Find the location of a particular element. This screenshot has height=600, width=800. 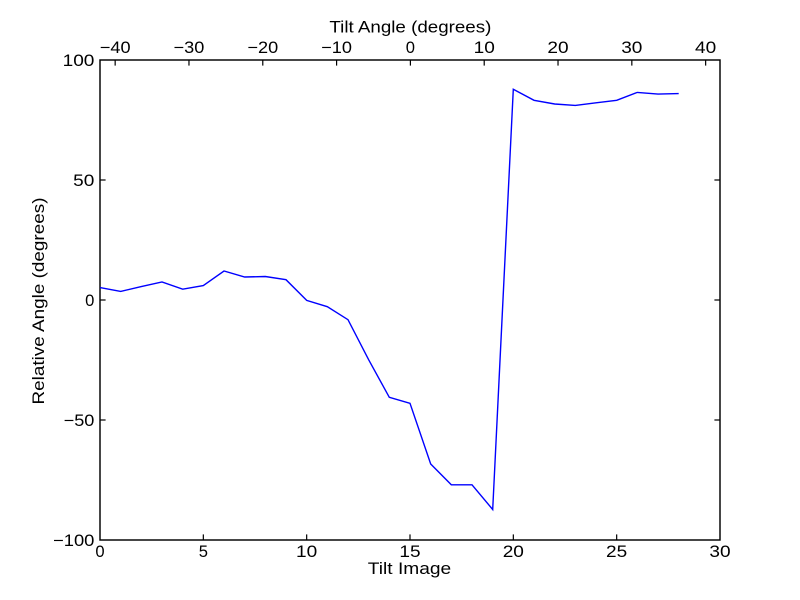

svg-text: −10 is located at coordinates (336, 47).